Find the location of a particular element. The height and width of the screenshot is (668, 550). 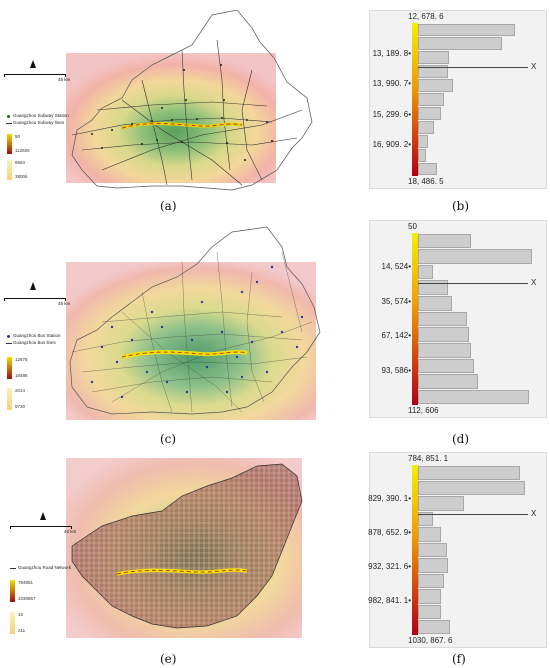

histogram-min-label: 12, 678. 6 is located at coordinates (426, 16).